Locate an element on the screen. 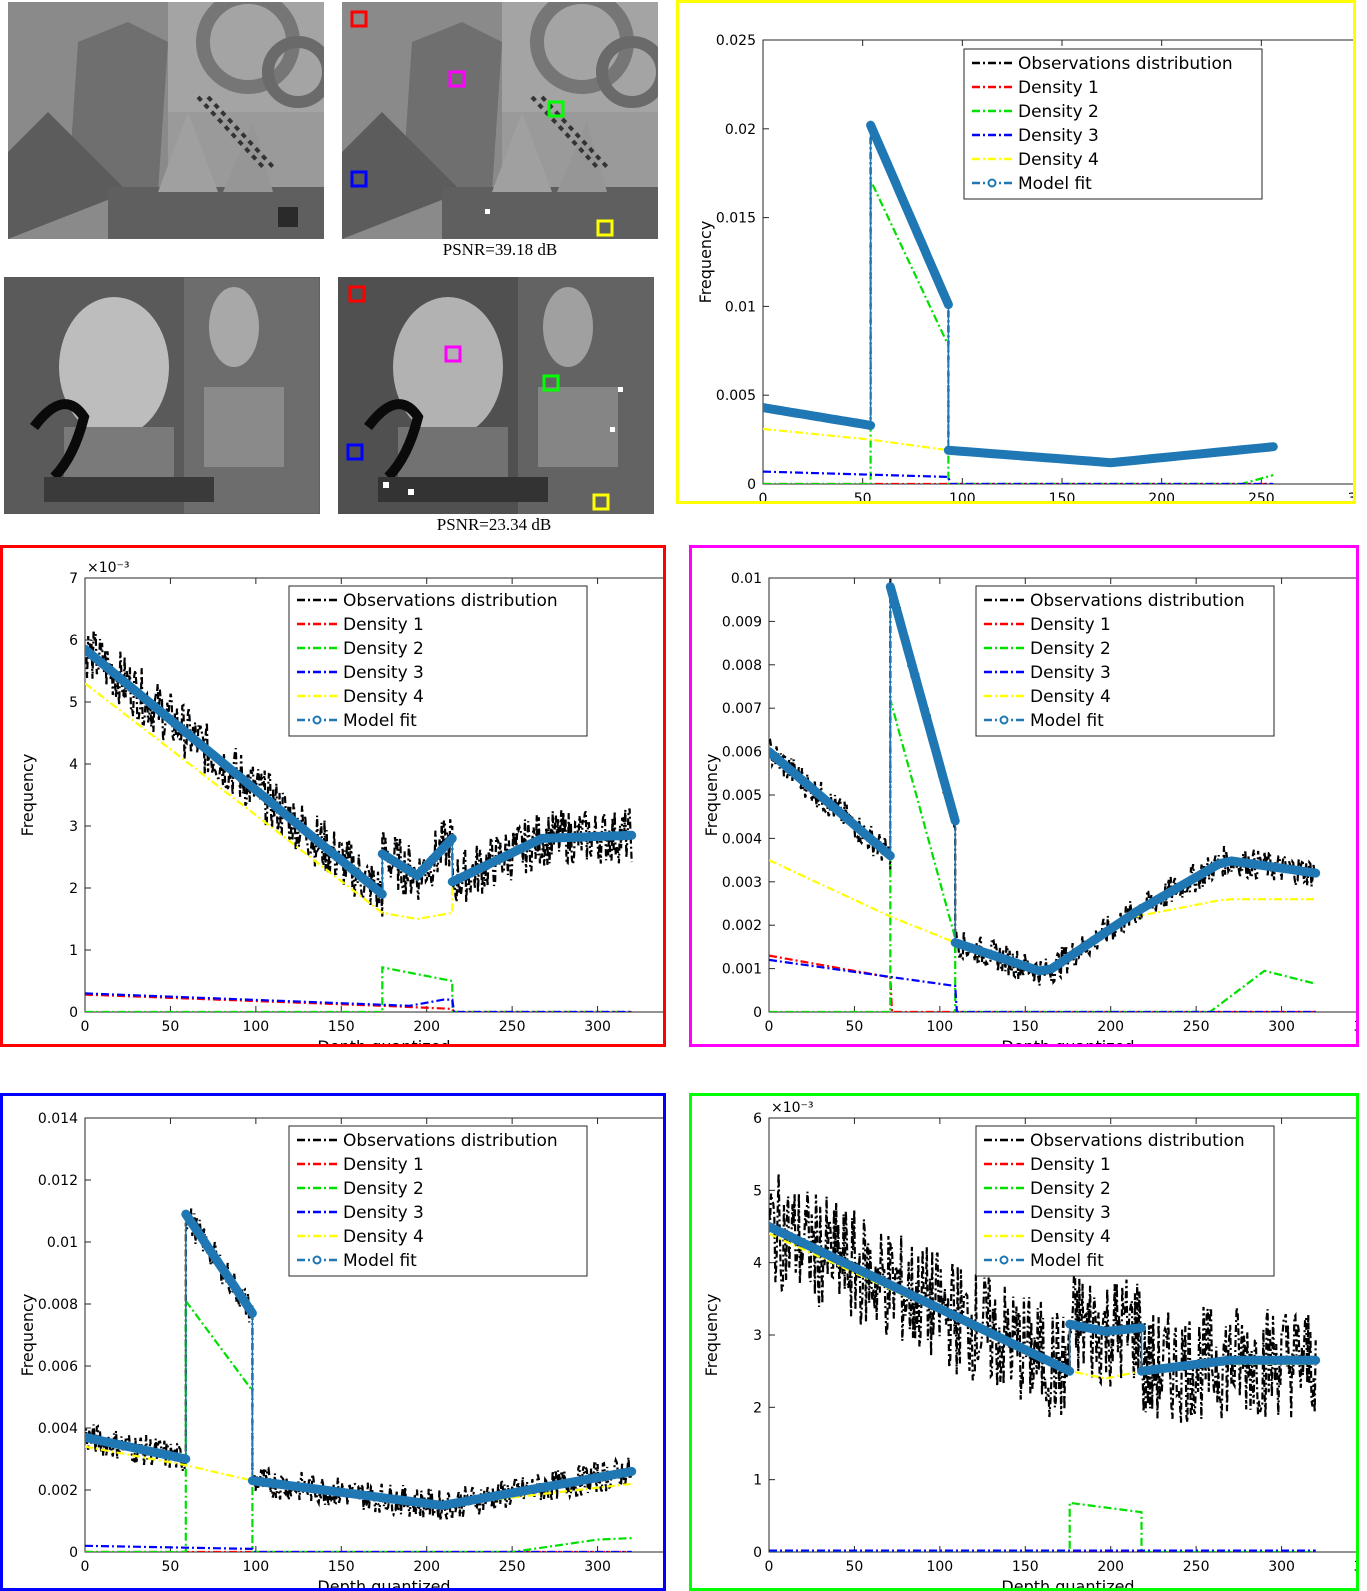 The height and width of the screenshot is (1591, 1367). marker-magenta is located at coordinates (457, 79).